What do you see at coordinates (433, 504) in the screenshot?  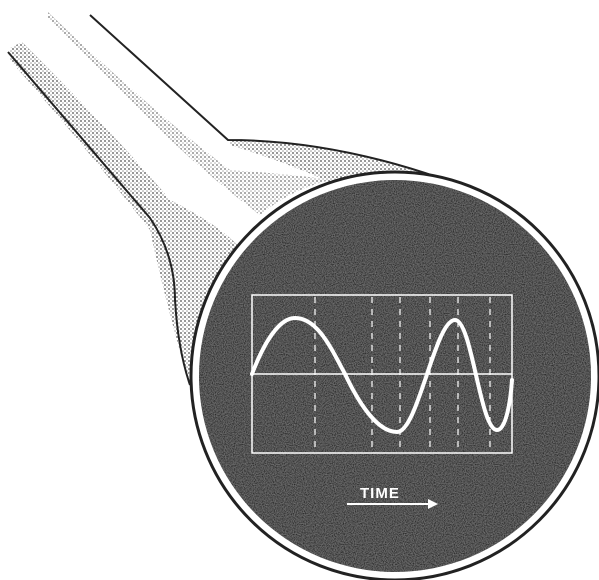 I see `arrow-head` at bounding box center [433, 504].